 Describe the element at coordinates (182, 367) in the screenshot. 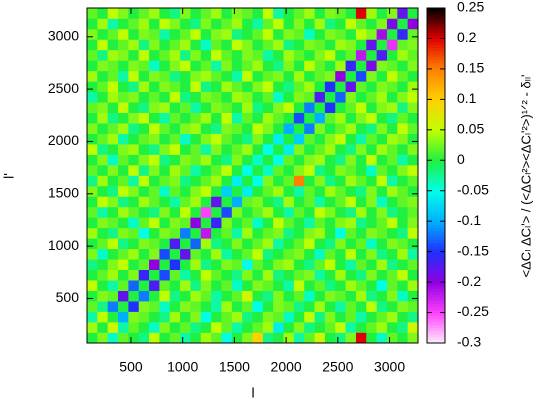

I see `x-tick-label: 1000` at that location.